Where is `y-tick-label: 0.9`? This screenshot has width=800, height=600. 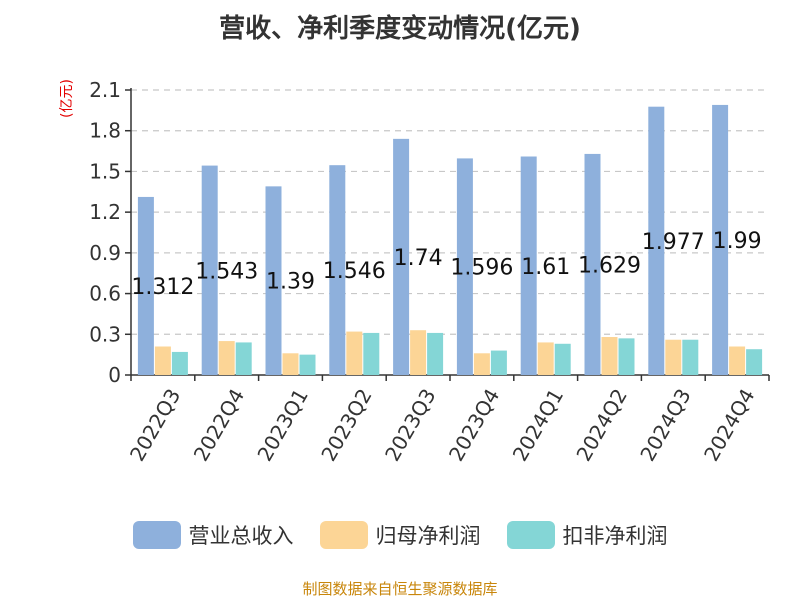
y-tick-label: 0.9 is located at coordinates (105, 253).